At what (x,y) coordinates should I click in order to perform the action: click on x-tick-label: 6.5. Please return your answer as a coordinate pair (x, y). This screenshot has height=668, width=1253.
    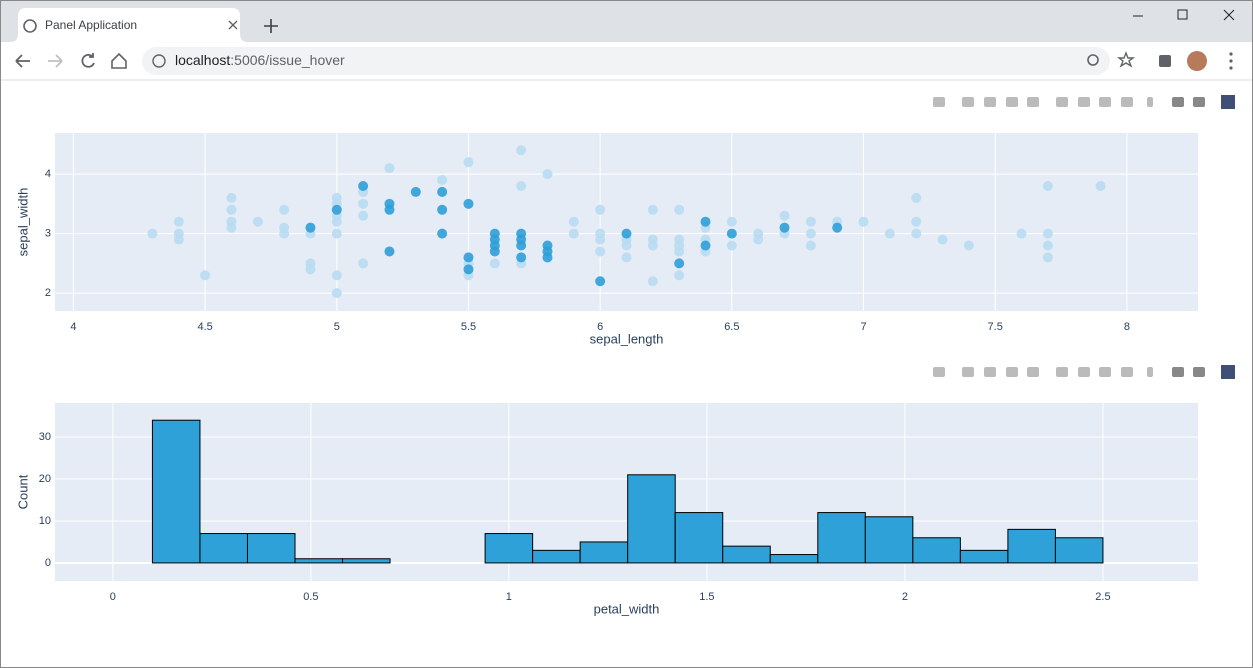
    Looking at the image, I should click on (731, 327).